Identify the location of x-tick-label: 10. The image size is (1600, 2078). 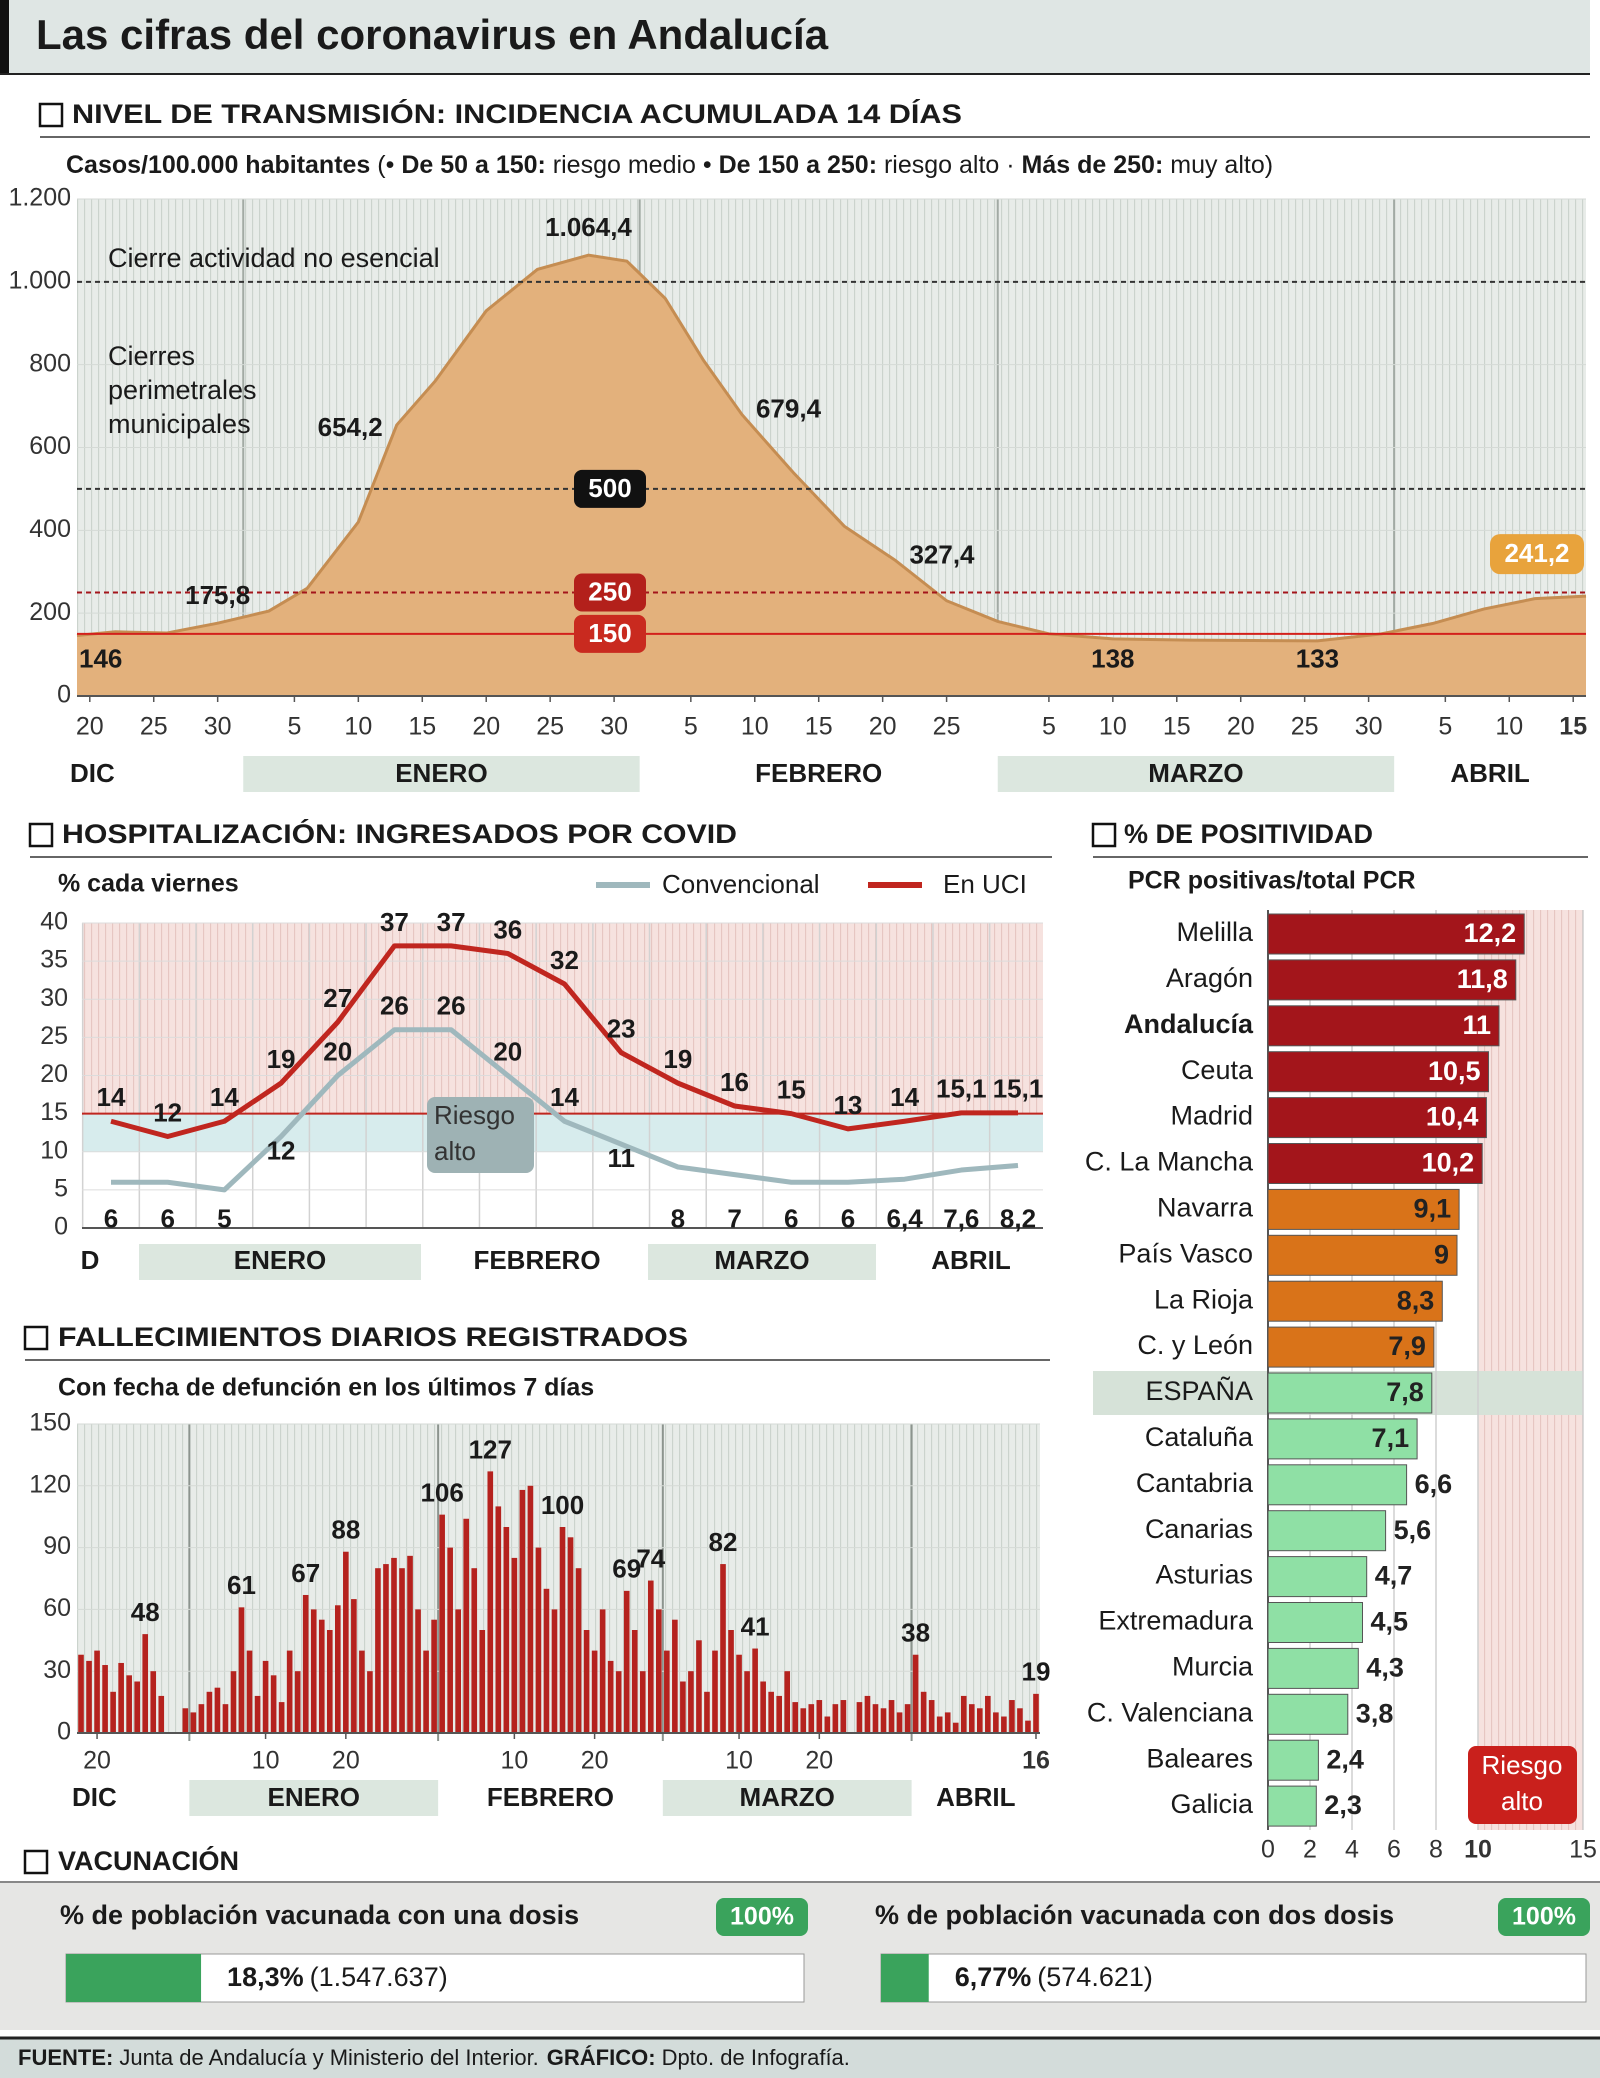
(1113, 727).